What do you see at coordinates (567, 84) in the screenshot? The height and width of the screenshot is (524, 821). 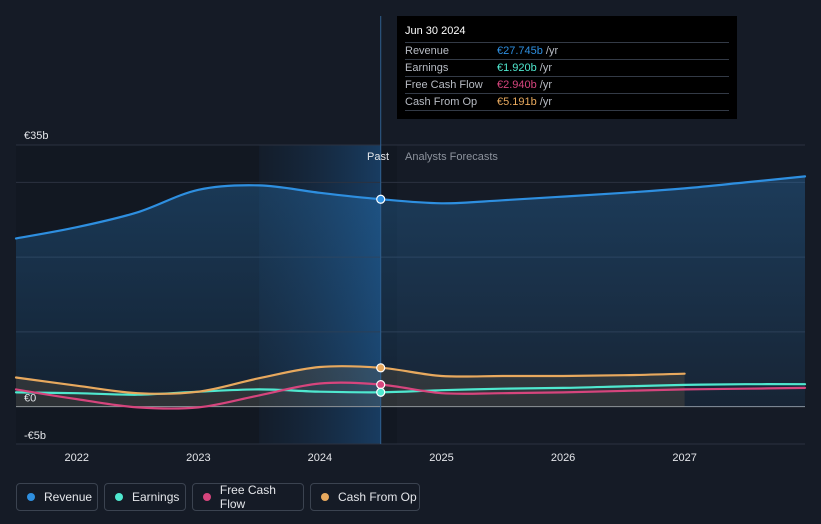 I see `tooltip-row-free-cash-flow: Free Cash Flow €2.940b /yr` at bounding box center [567, 84].